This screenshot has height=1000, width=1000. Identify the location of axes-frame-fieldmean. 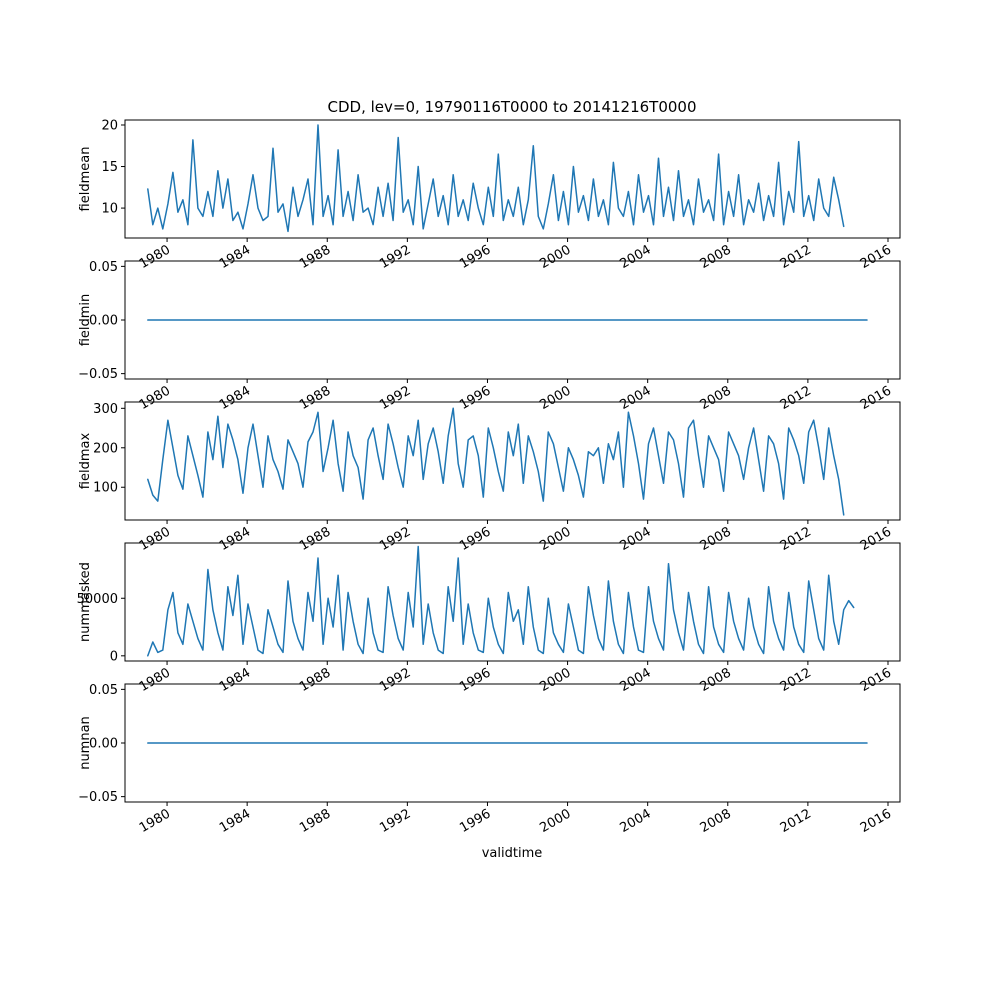
(512, 179).